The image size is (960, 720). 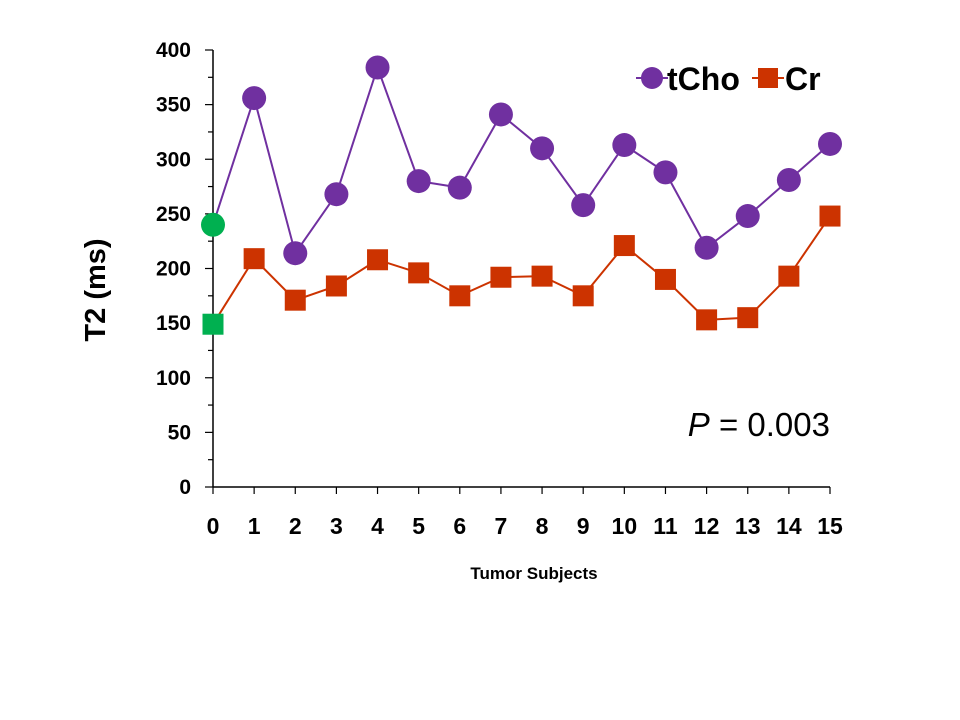 What do you see at coordinates (377, 526) in the screenshot?
I see `x-tick-label: 4` at bounding box center [377, 526].